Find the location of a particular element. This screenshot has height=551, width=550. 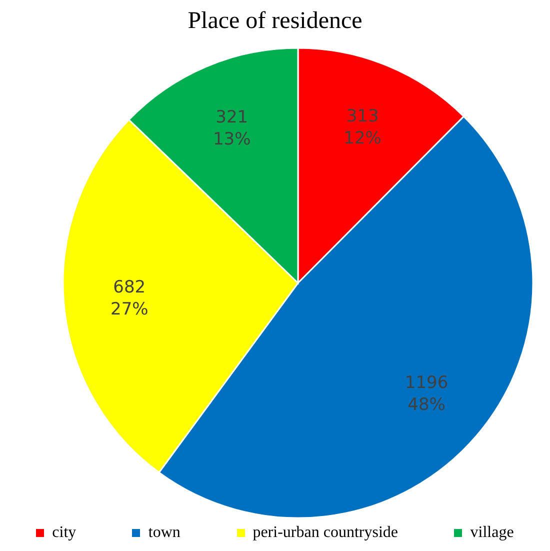

data-label: 313 12% is located at coordinates (363, 127).